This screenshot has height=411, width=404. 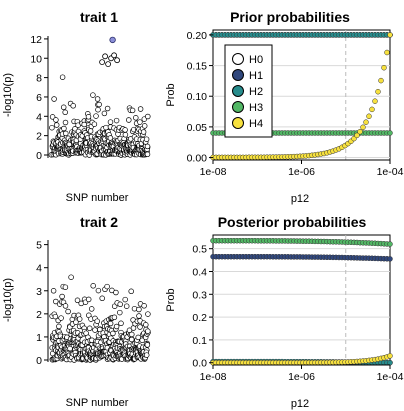 What do you see at coordinates (42, 303) in the screenshot?
I see `y-axis-ticks: 0 1 2 3 4 5` at bounding box center [42, 303].